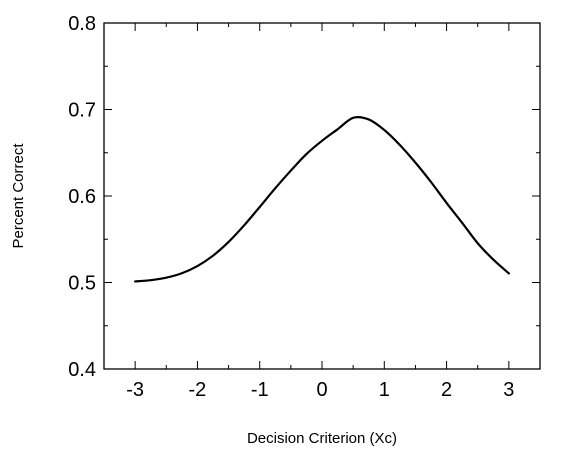 The height and width of the screenshot is (449, 563). Describe the element at coordinates (18, 196) in the screenshot. I see `y-axis-label: Percent Correct` at that location.